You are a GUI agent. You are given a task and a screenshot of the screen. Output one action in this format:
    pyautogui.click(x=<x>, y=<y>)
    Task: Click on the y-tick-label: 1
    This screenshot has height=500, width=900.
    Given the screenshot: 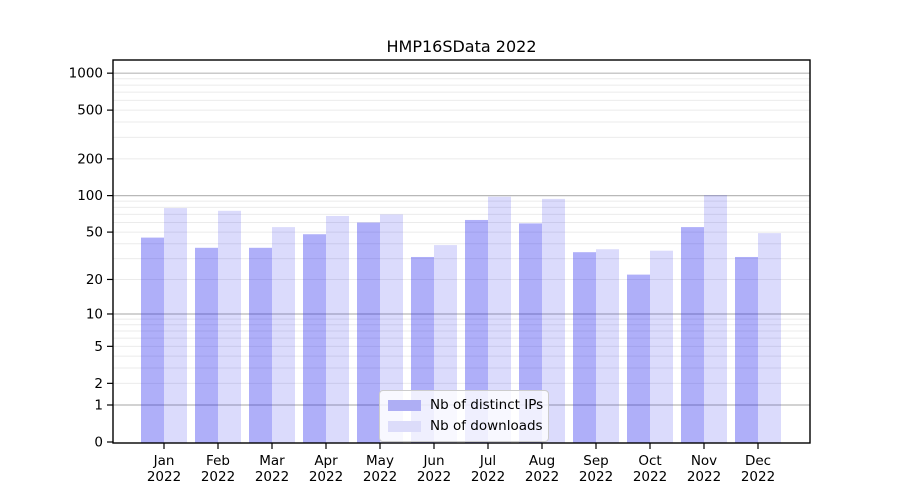 What is the action you would take?
    pyautogui.click(x=98, y=405)
    